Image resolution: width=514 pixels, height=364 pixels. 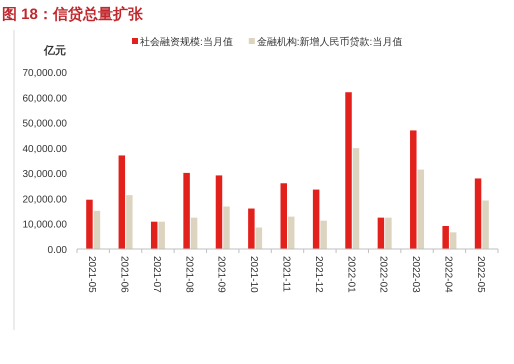 I want to click on x-tick-label: 2021-12, so click(x=318, y=275).